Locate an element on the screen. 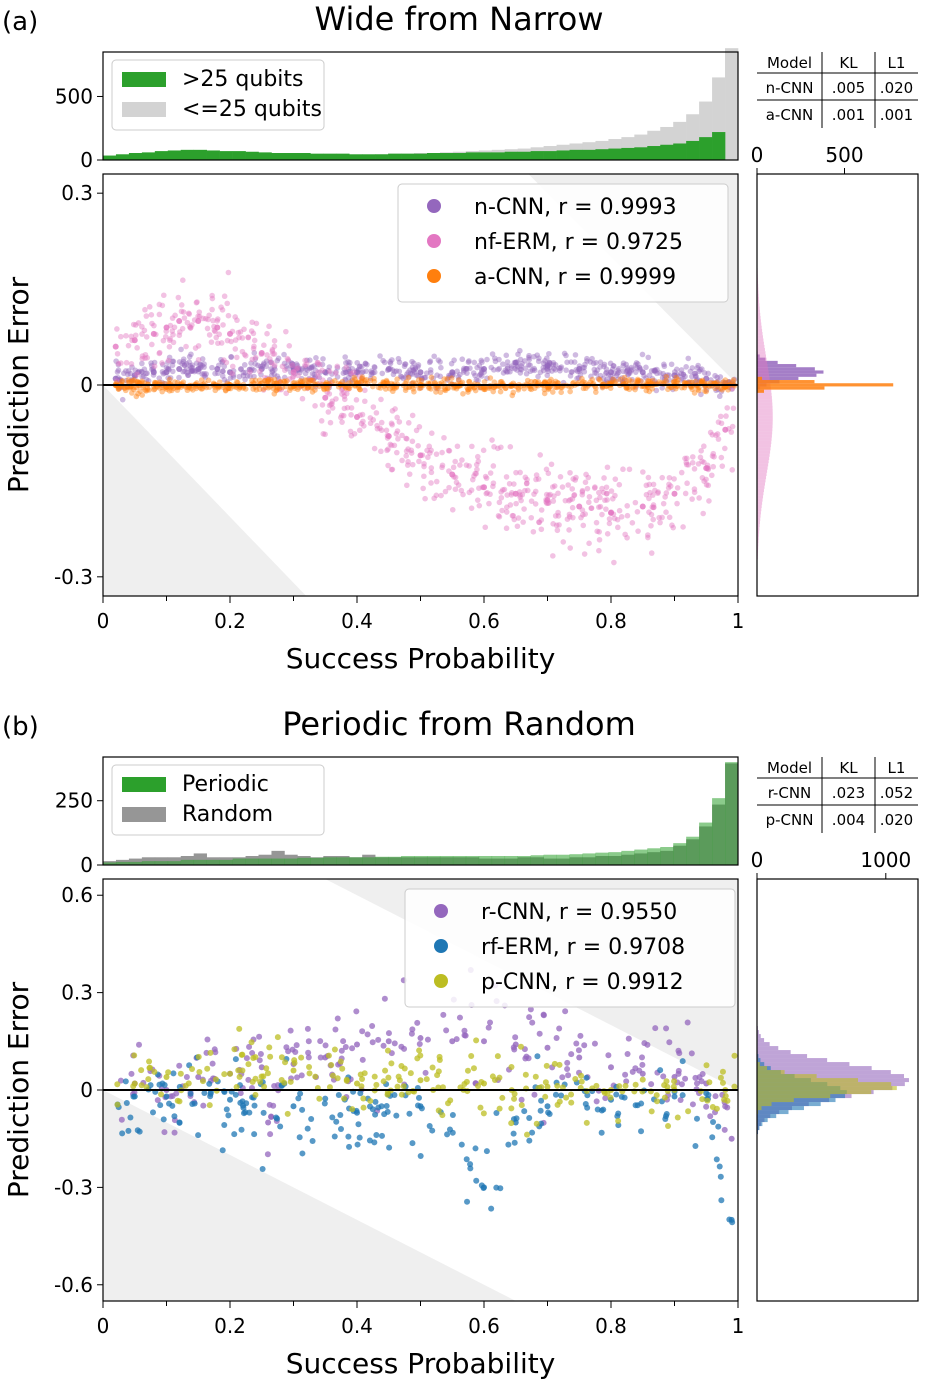  x-tick-label: 0.6 is located at coordinates (484, 1326).